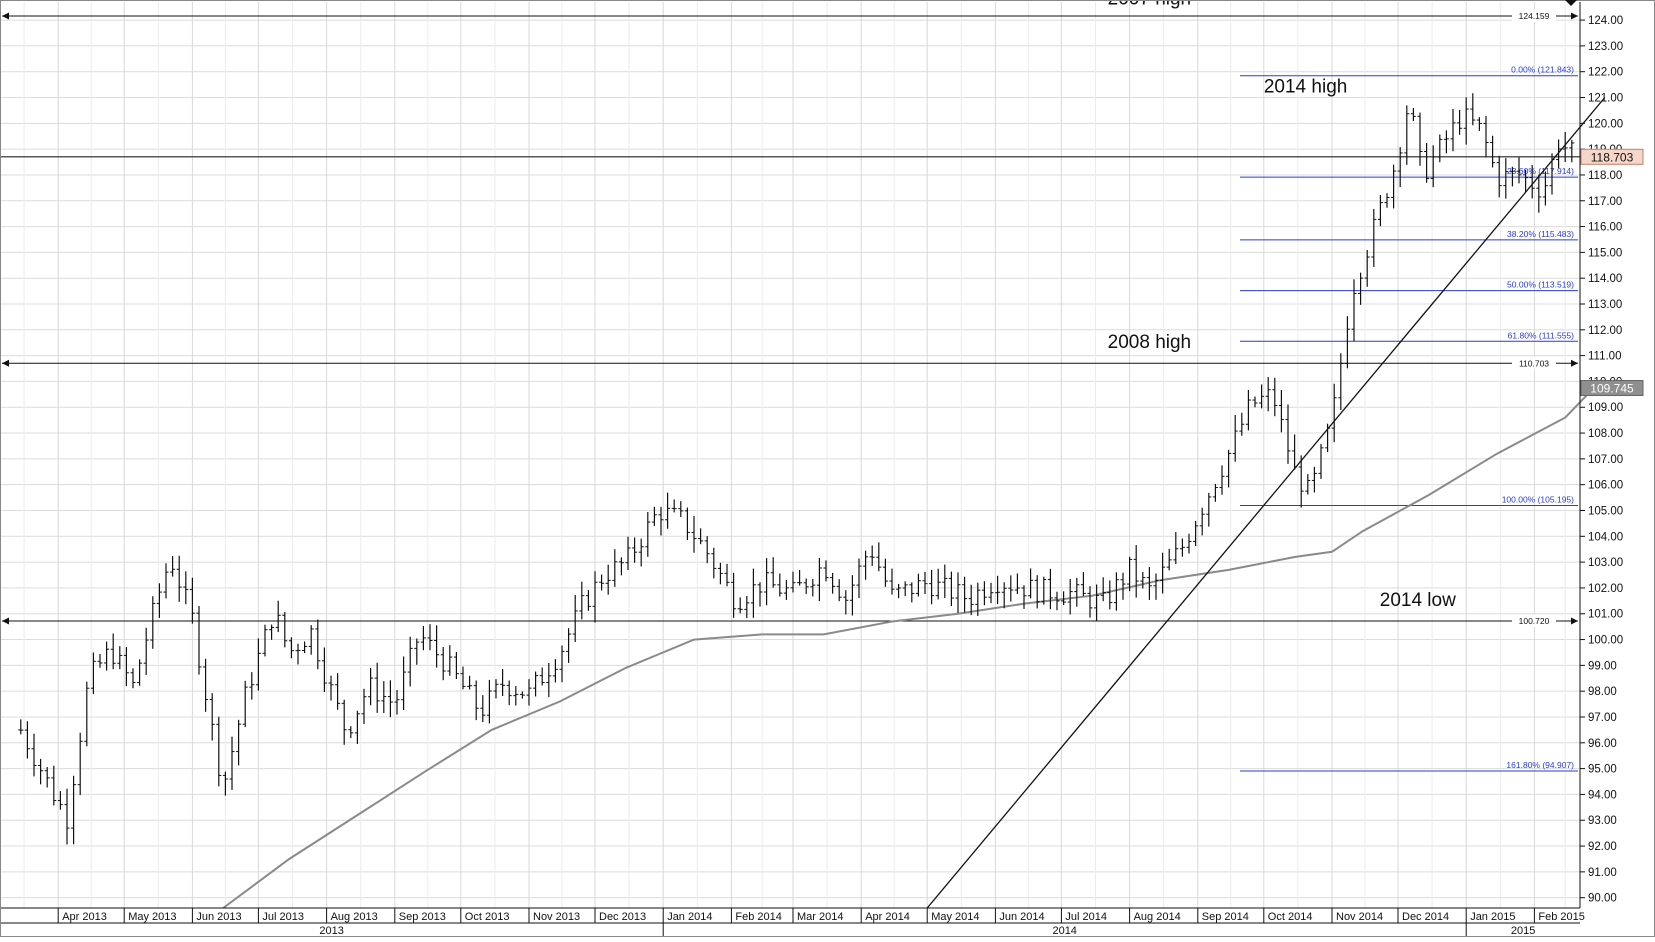 The image size is (1655, 942). What do you see at coordinates (1418, 600) in the screenshot?
I see `annotation-label: 2014 low` at bounding box center [1418, 600].